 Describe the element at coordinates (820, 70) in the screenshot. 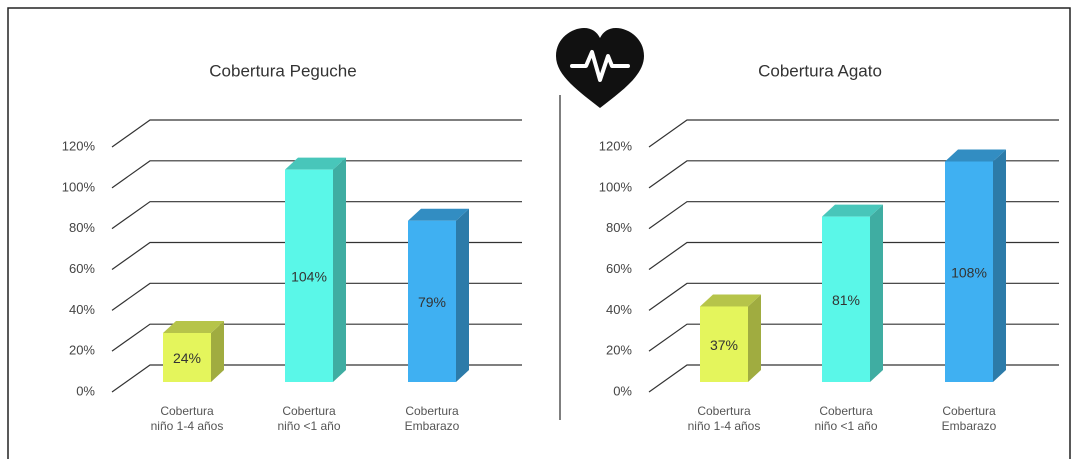

I see `chart-title: Cobertura Agato` at that location.